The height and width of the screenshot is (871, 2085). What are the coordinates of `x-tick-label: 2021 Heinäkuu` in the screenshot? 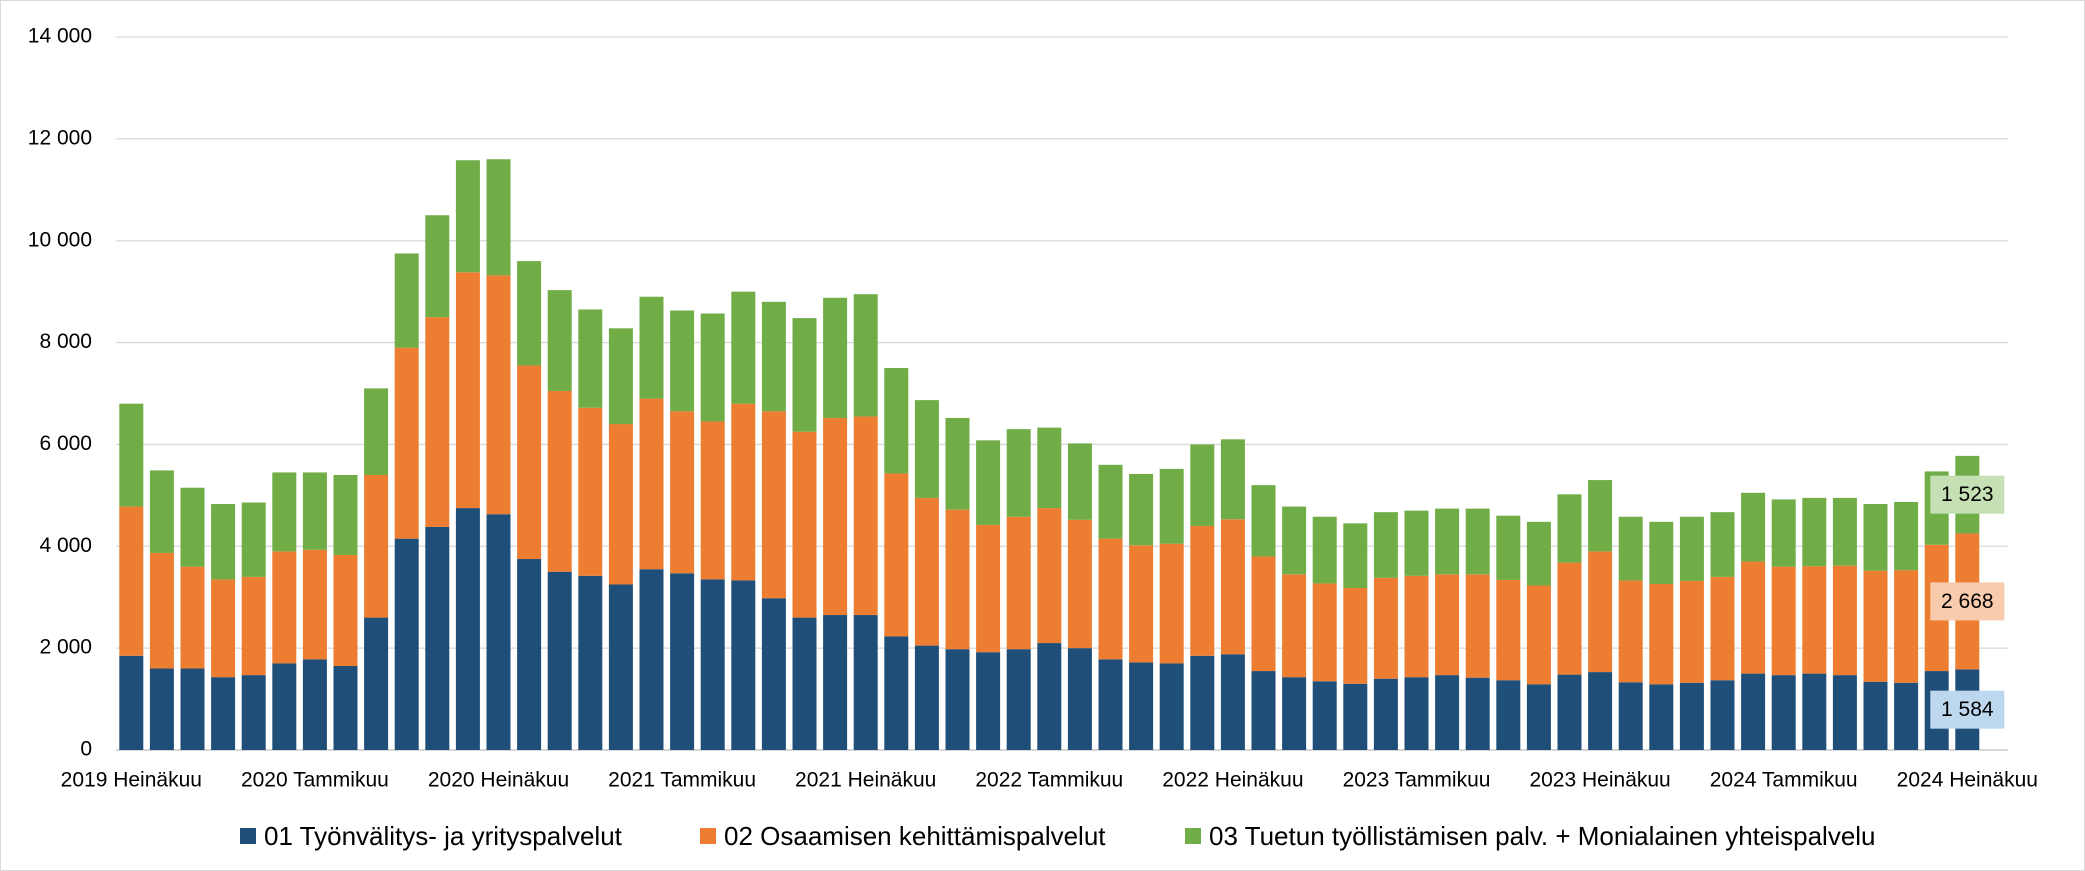 It's located at (865, 780).